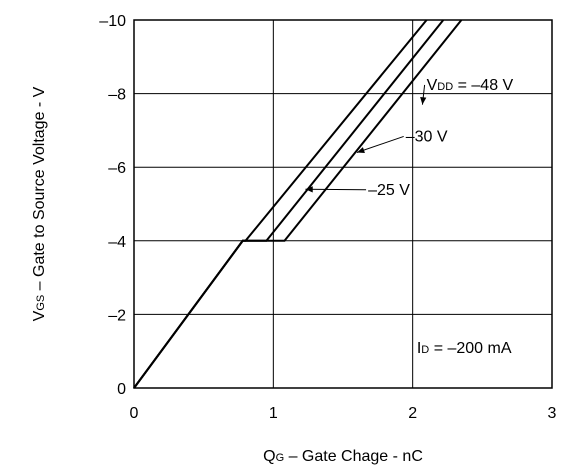  I want to click on annotation-vdd30: –30 V, so click(427, 136).